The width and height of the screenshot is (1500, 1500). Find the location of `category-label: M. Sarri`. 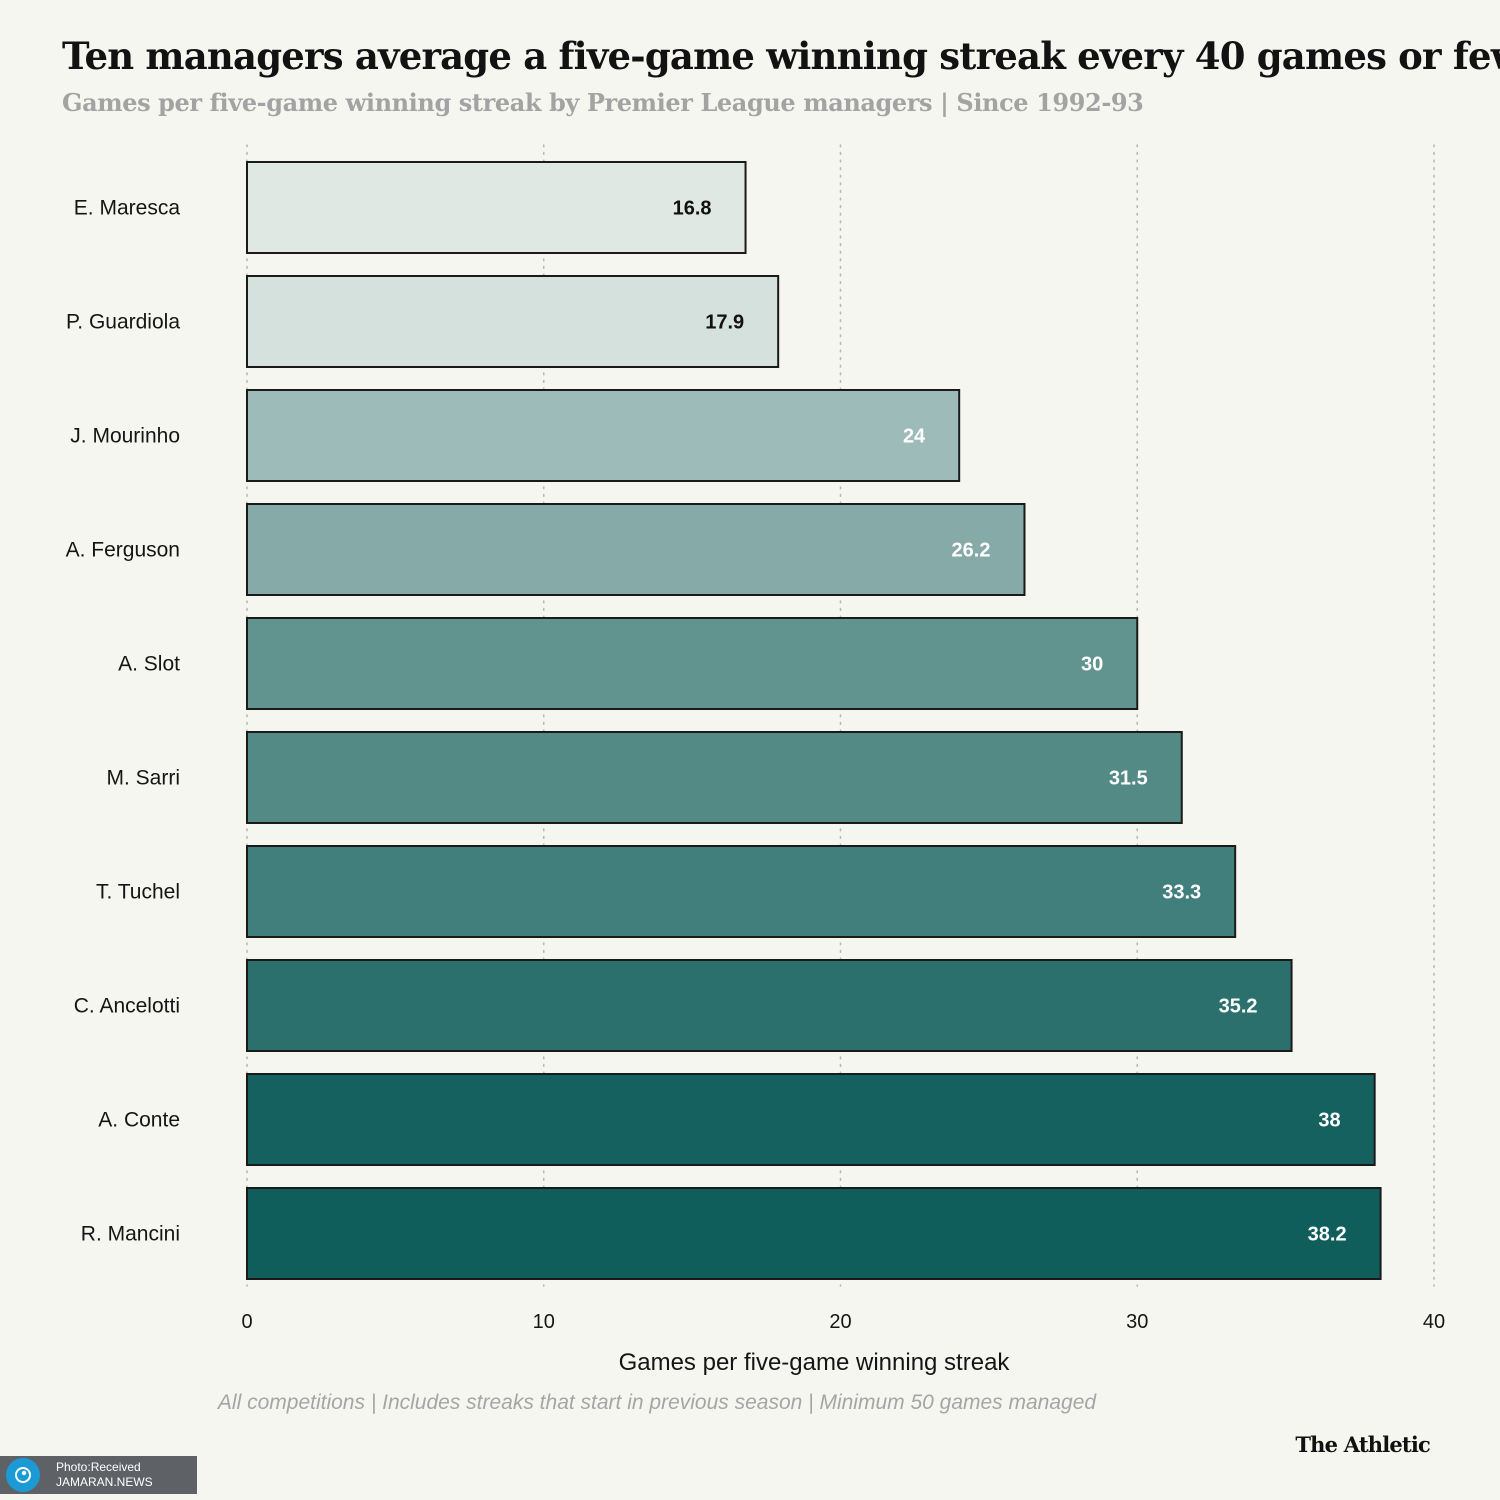

category-label: M. Sarri is located at coordinates (144, 778).